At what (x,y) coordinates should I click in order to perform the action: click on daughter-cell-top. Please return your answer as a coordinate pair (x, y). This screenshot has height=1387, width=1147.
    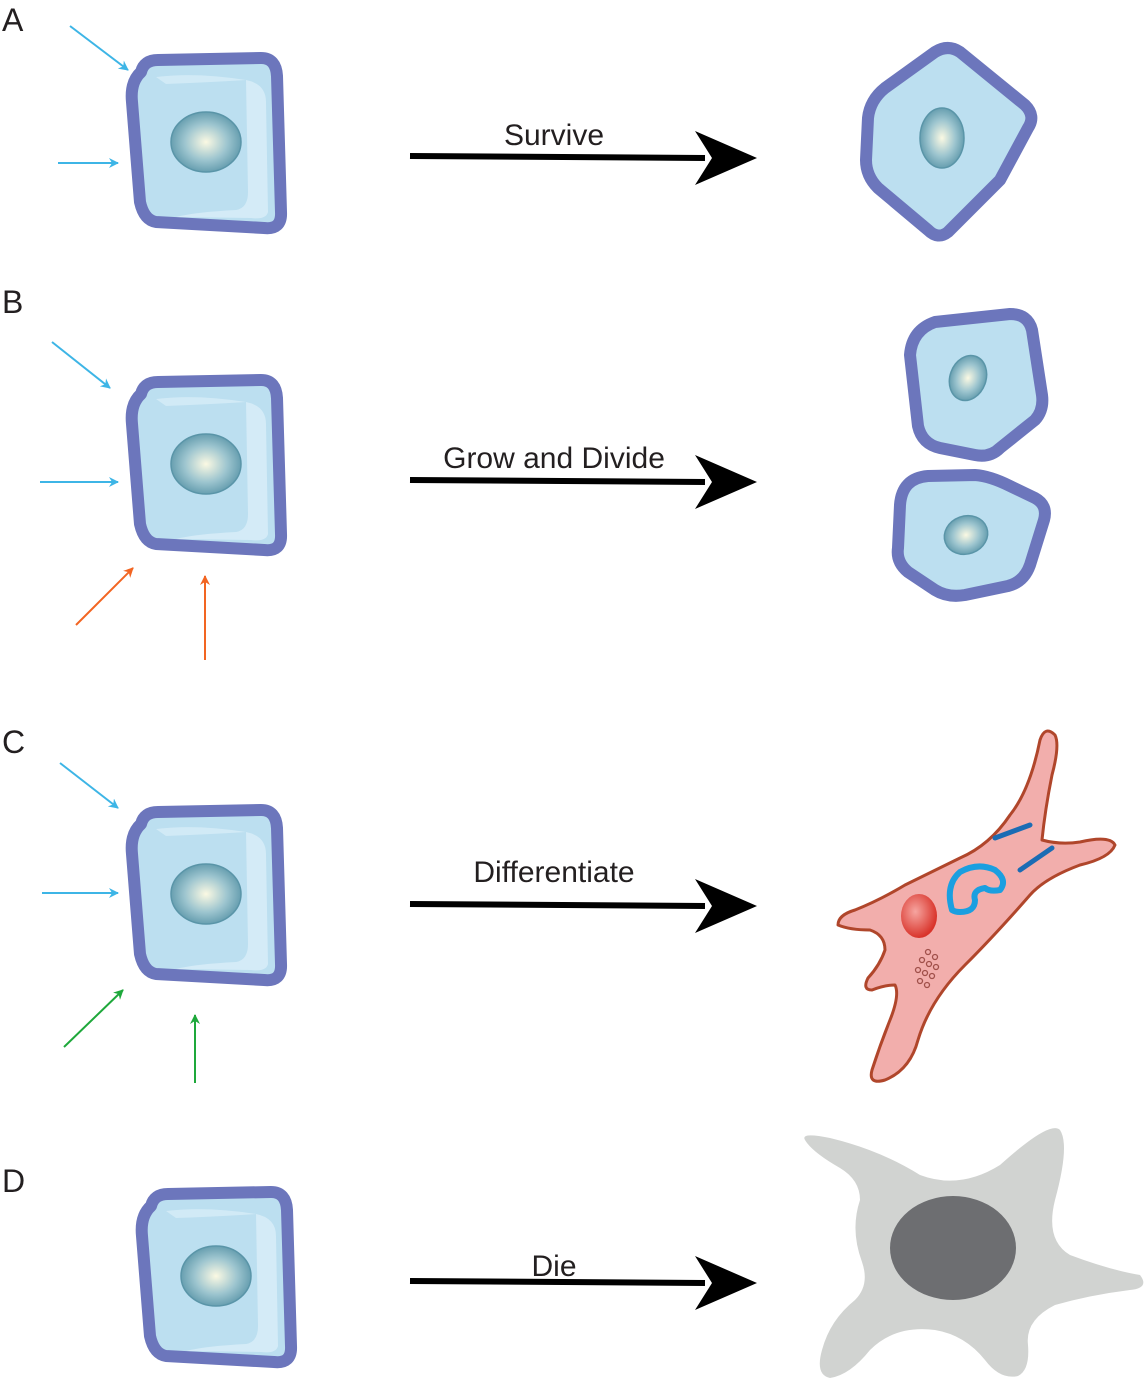
    Looking at the image, I should click on (976, 385).